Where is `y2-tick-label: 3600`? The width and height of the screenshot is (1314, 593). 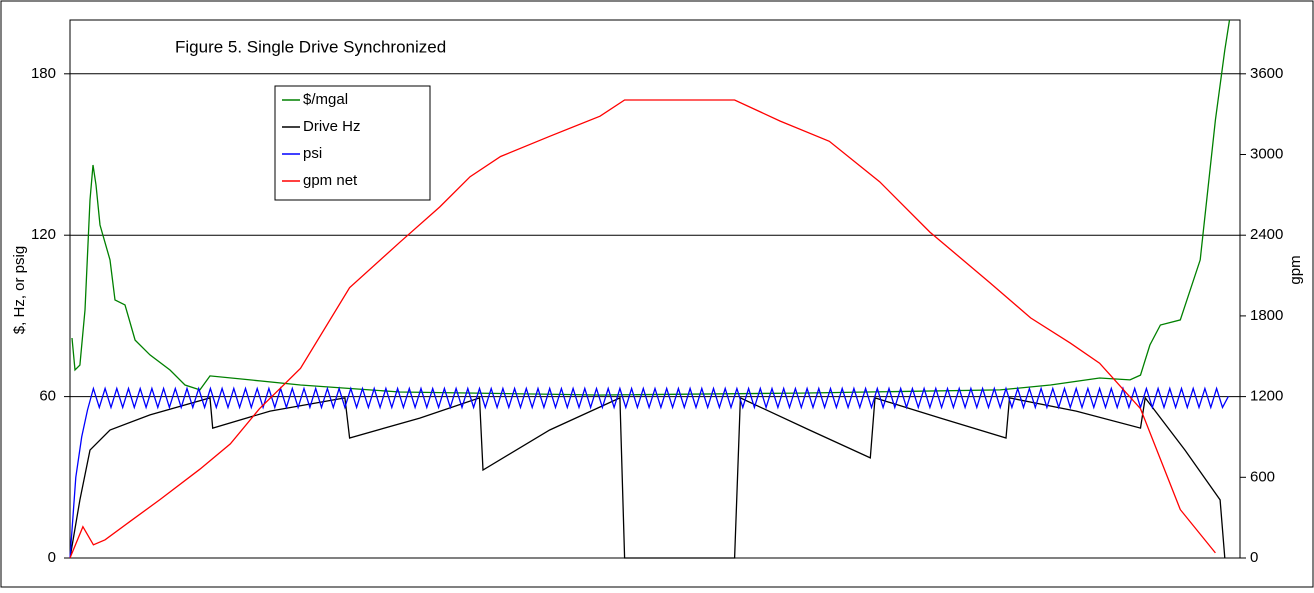 y2-tick-label: 3600 is located at coordinates (1266, 73).